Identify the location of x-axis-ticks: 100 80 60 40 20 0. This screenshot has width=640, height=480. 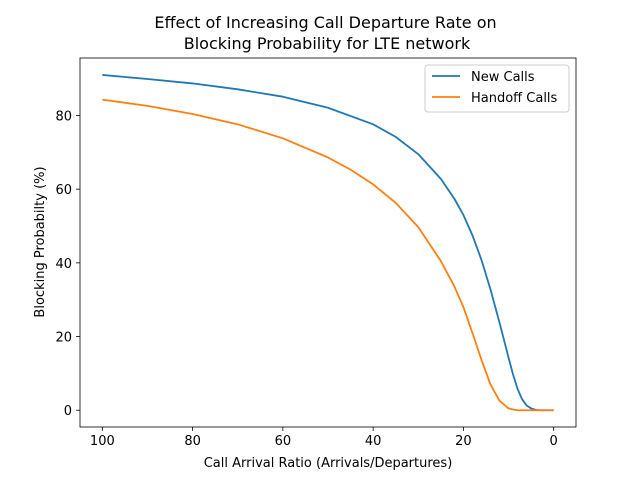
(324, 438).